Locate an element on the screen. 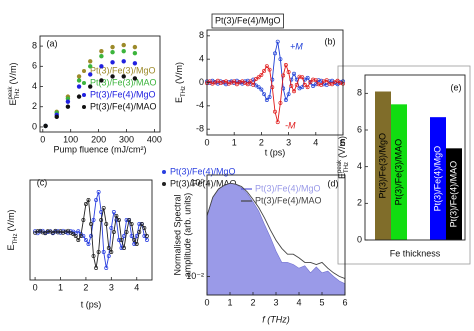 This screenshot has height=331, width=474. plot-frame is located at coordinates (91, 230).